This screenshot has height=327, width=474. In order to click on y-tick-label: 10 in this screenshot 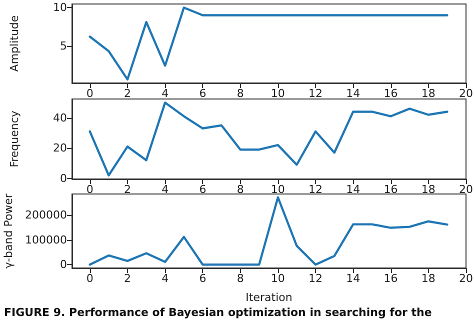, I will do `click(60, 7)`.